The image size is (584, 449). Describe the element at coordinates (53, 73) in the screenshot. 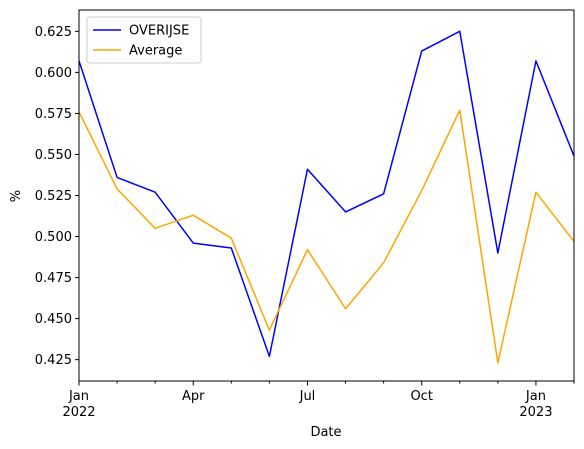

I see `y-tick-label: 0.600` at that location.